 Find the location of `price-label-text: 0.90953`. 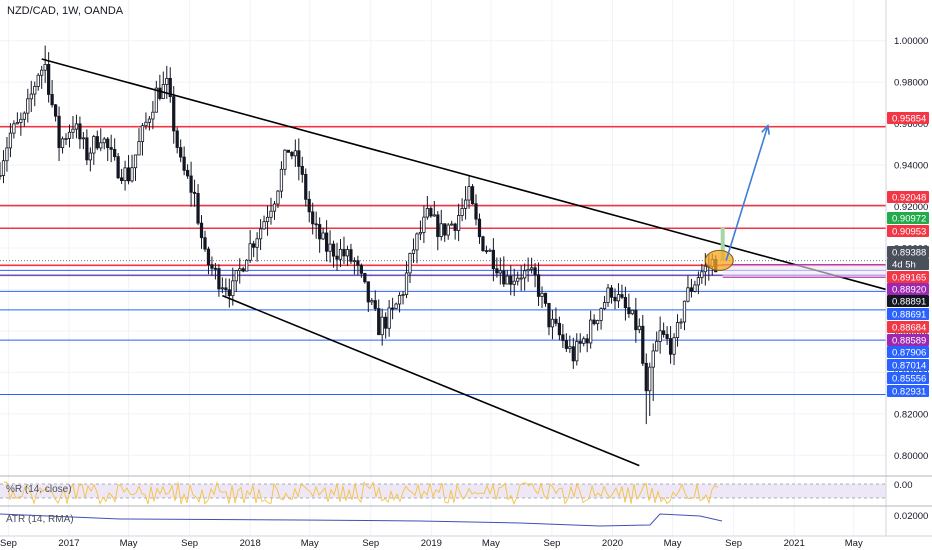

price-label-text: 0.90953 is located at coordinates (909, 232).